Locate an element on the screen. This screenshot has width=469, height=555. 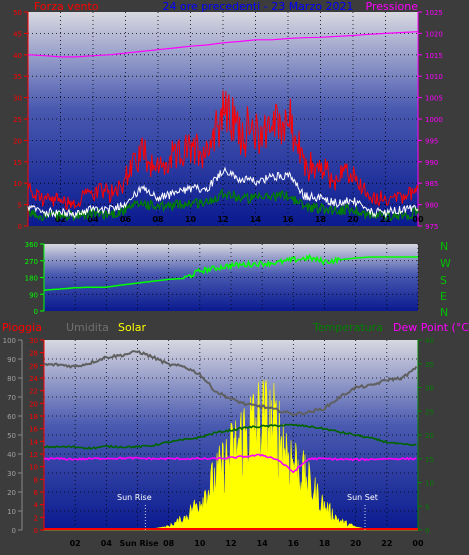
p3-x-tick-label: 08 is located at coordinates (169, 543).